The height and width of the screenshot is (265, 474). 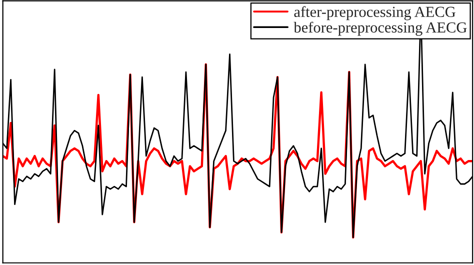 I want to click on legend-label: before-preprocessing AECG, so click(x=380, y=29).